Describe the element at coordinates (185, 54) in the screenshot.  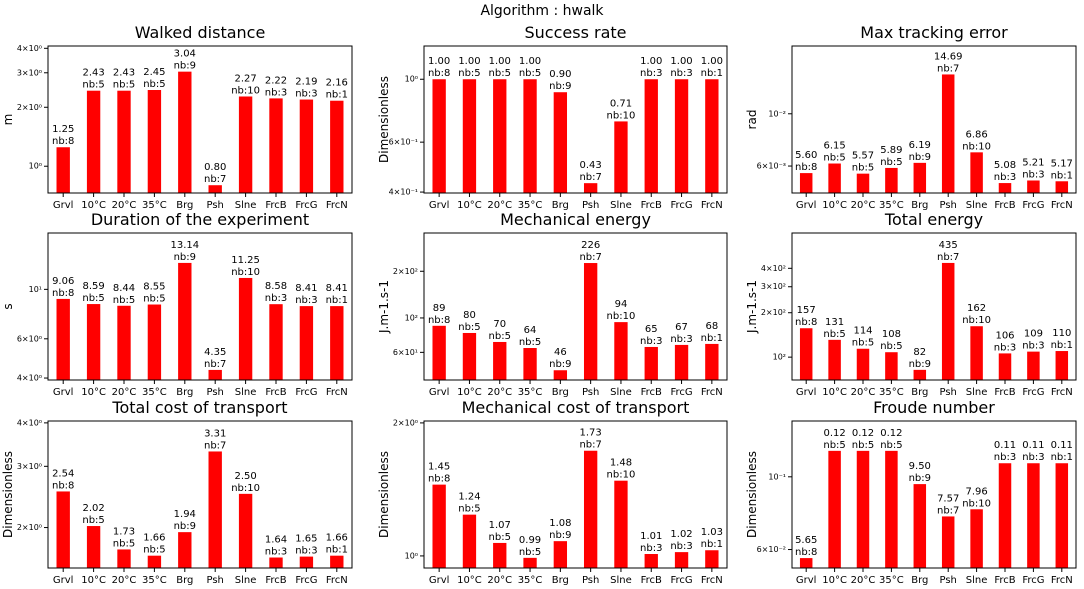
I see `value-label: 3.04` at that location.